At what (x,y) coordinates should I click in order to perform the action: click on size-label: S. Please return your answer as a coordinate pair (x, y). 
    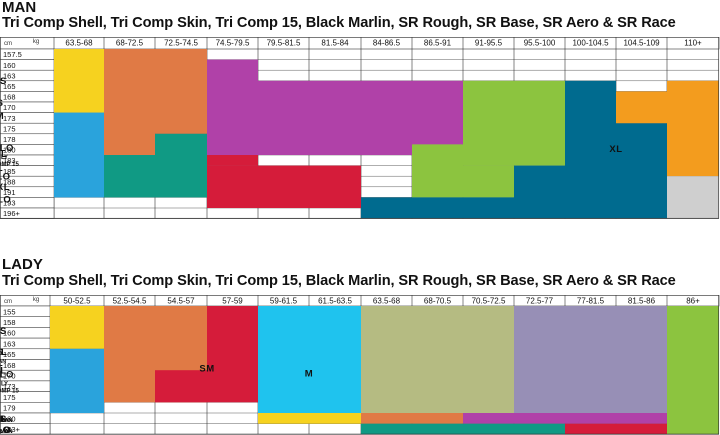
    Looking at the image, I should click on (1, 103).